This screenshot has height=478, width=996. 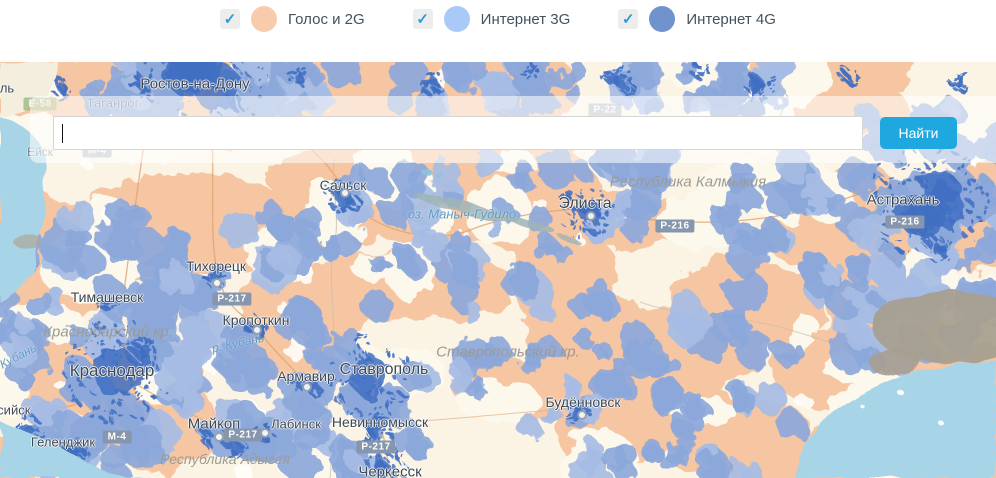 I want to click on page-header: ✓ Голос и 2G ✓ Интернет 3G ✓ Интернет 4G, so click(x=498, y=31).